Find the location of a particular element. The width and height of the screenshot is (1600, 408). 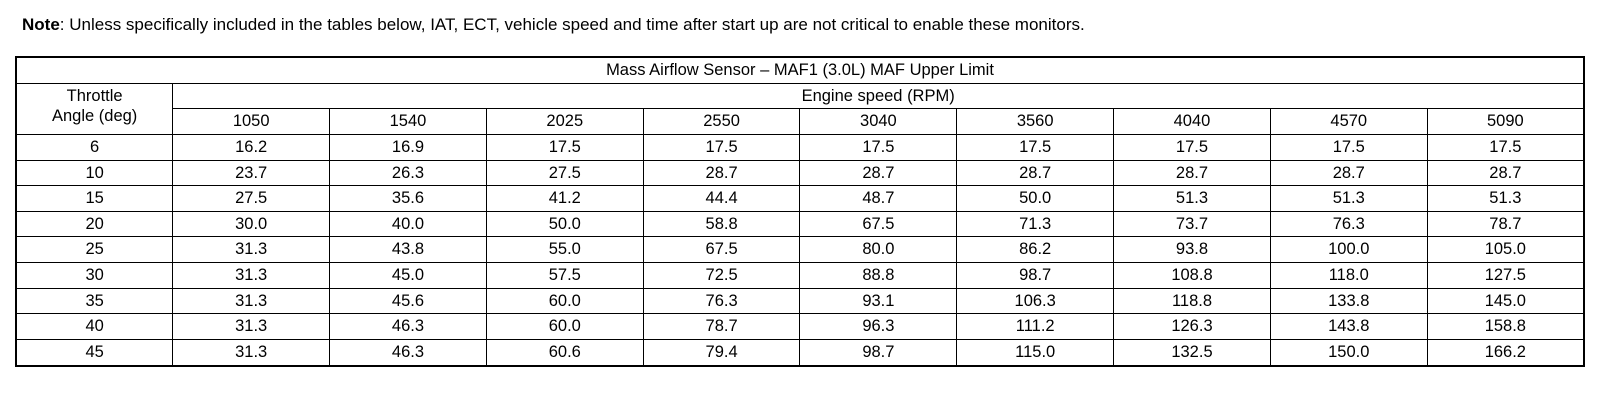

maf-value-cell: 41.2 is located at coordinates (564, 198).